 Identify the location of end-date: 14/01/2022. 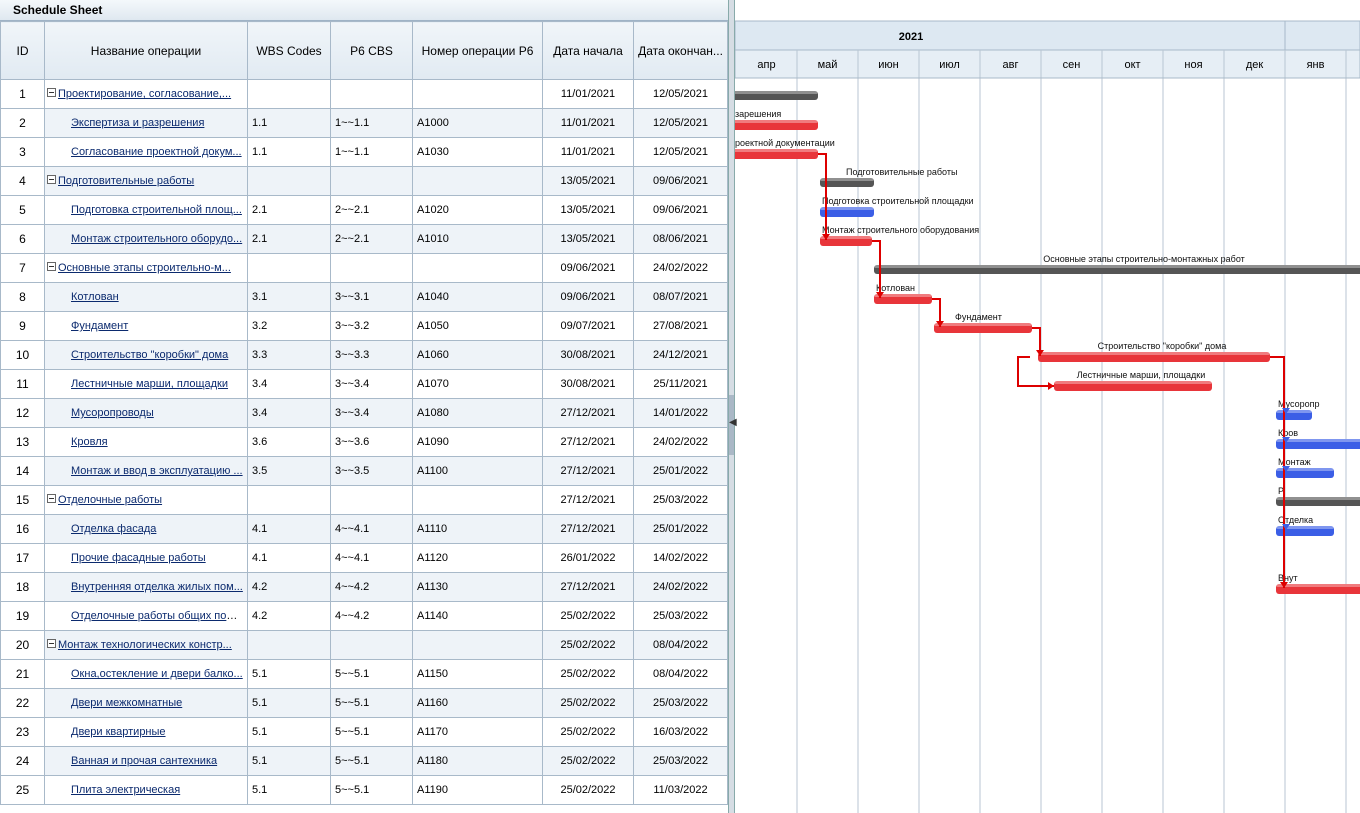
(680, 413).